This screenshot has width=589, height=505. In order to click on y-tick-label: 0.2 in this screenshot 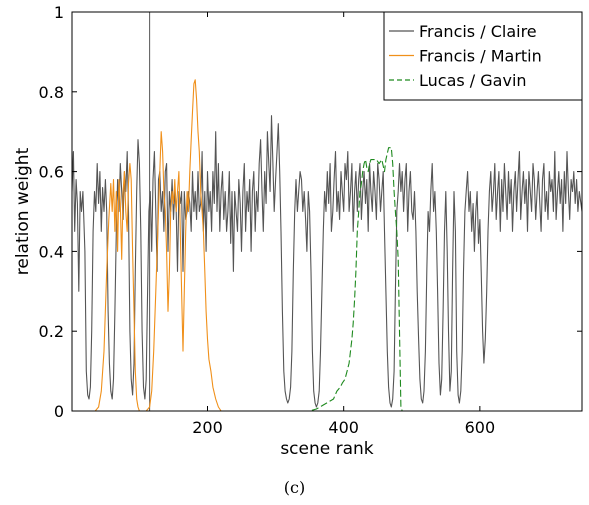, I will do `click(51, 331)`.